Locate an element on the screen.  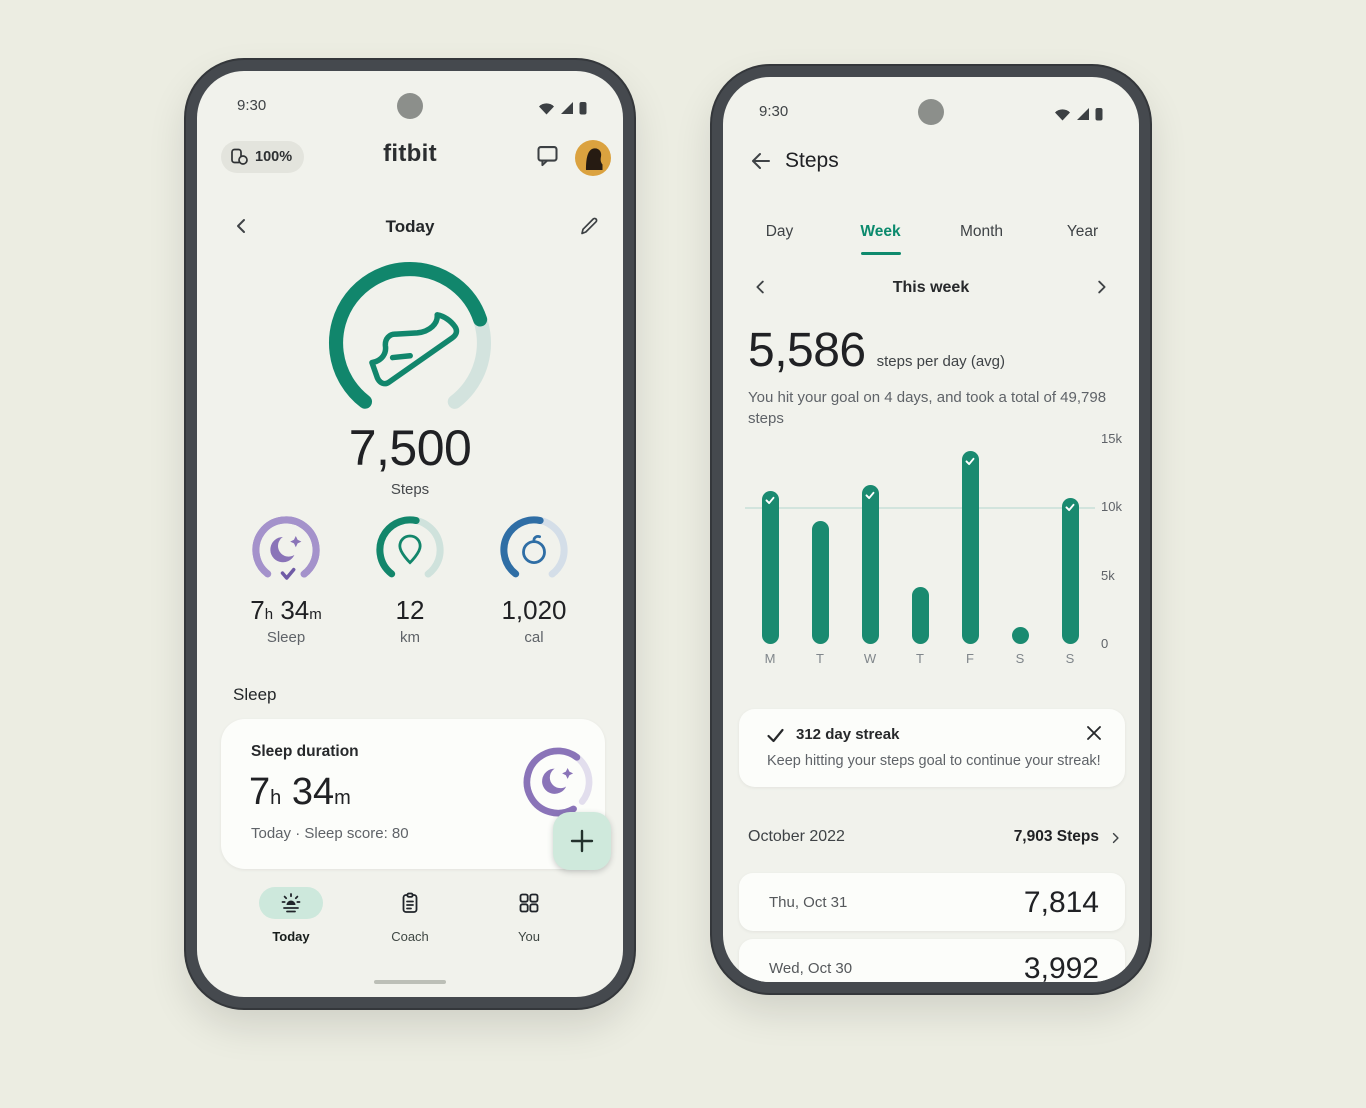
sleep-tile-label: Sleep is located at coordinates (286, 637).